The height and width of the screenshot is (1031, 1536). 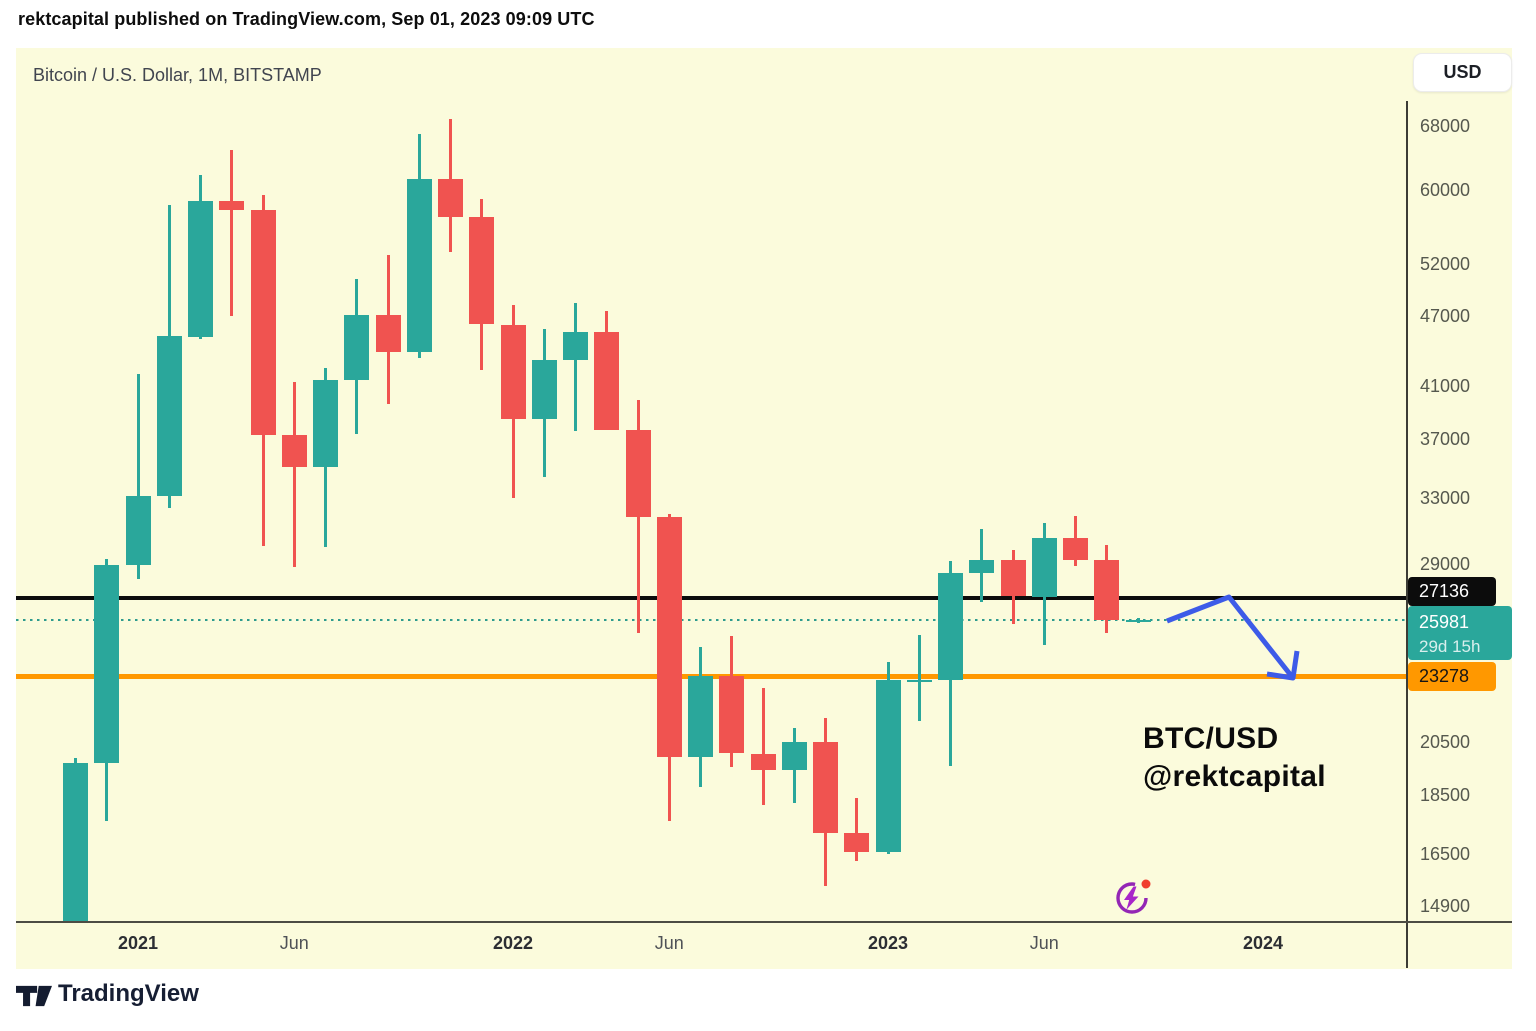 What do you see at coordinates (1445, 794) in the screenshot?
I see `price-tick-label: 18500` at bounding box center [1445, 794].